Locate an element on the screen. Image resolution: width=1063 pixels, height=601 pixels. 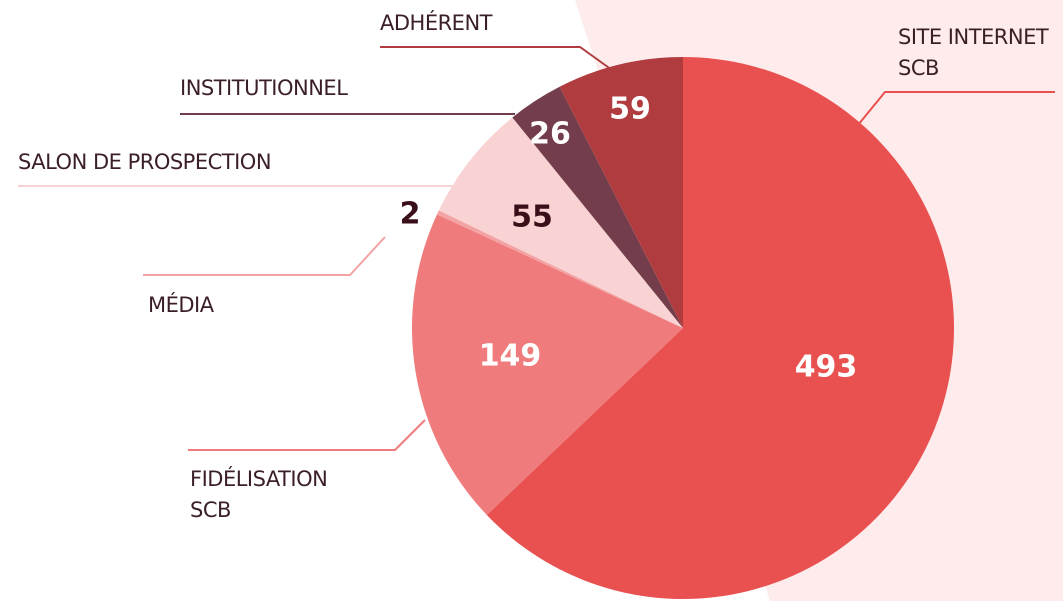
category-label: ADHÉRENT is located at coordinates (436, 23).